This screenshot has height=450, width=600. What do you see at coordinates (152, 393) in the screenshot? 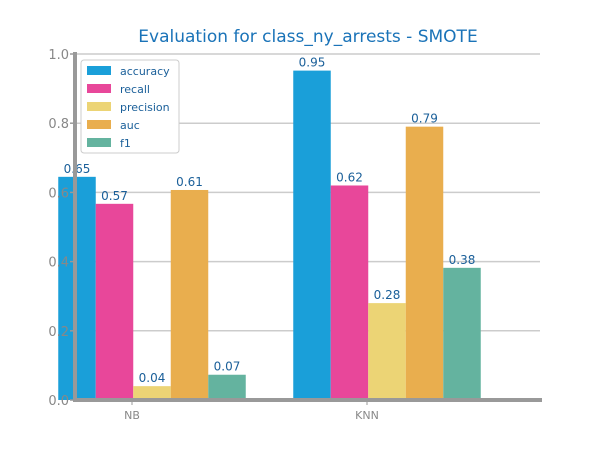
I see `bar-precision-nb` at bounding box center [152, 393].